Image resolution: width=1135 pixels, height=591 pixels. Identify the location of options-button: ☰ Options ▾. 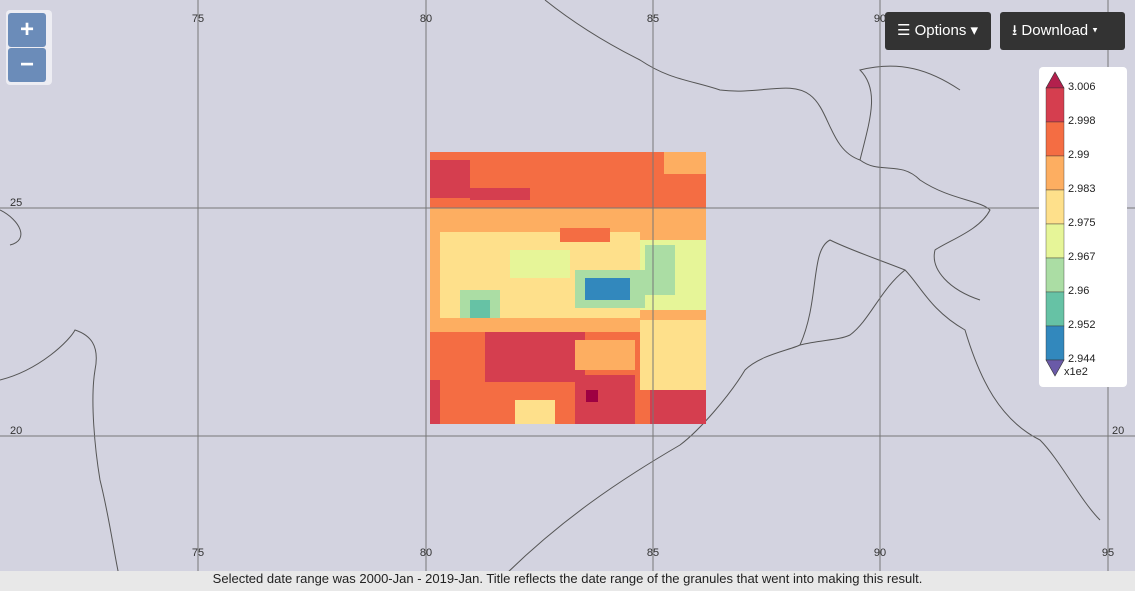
(938, 31).